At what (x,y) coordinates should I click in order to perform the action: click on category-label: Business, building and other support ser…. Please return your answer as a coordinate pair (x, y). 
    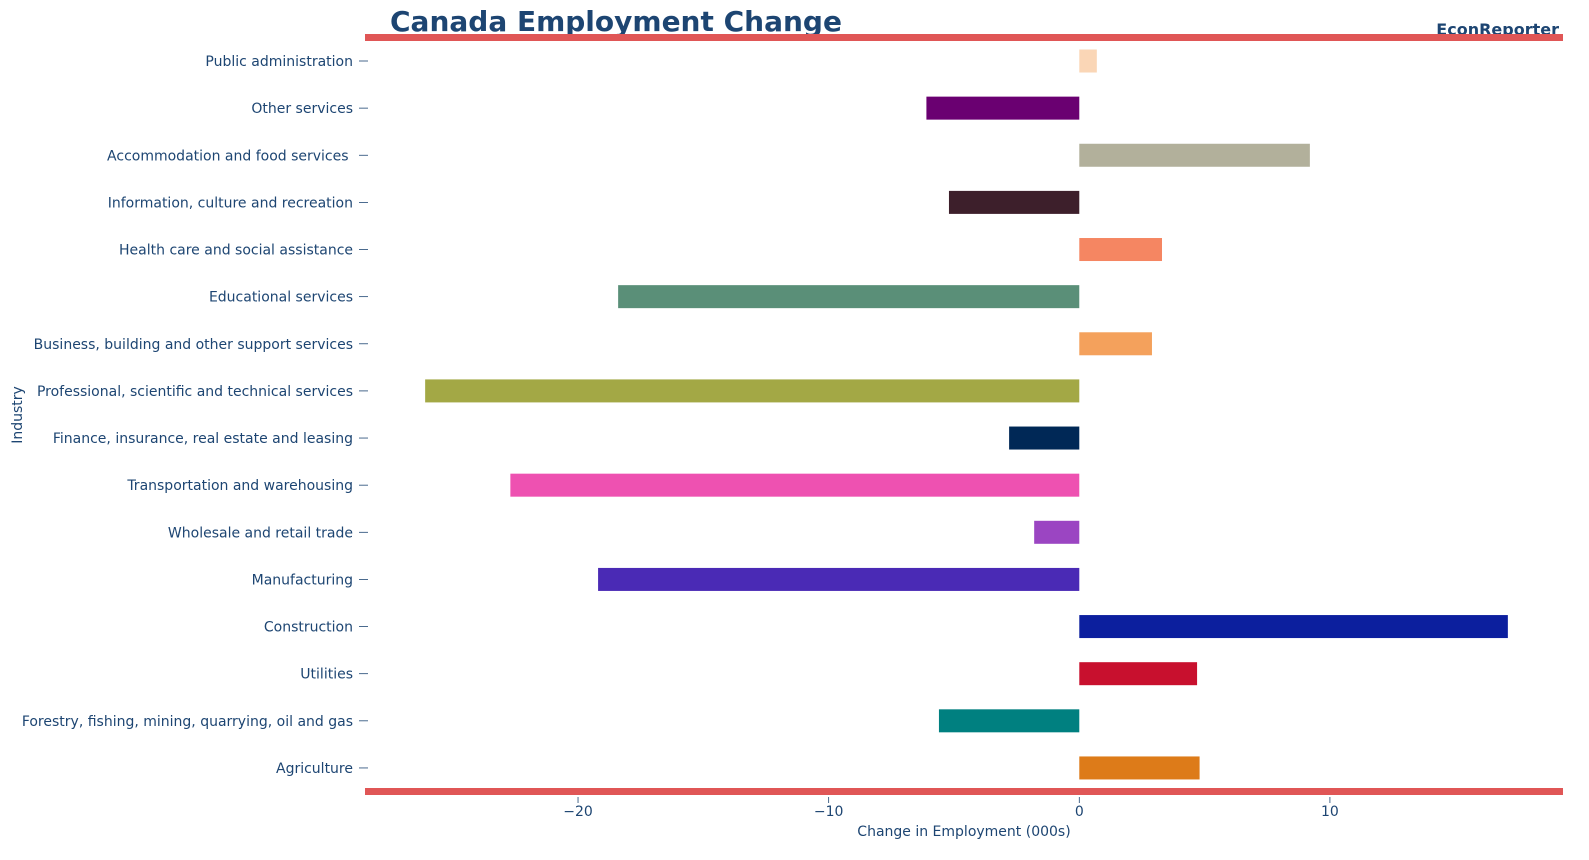
    Looking at the image, I should click on (193, 345).